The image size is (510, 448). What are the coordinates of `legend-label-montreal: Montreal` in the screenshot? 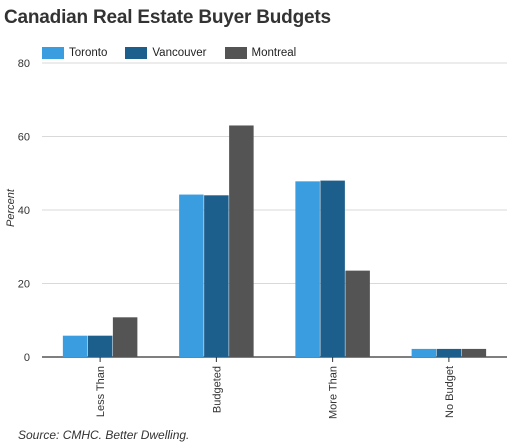 It's located at (274, 53).